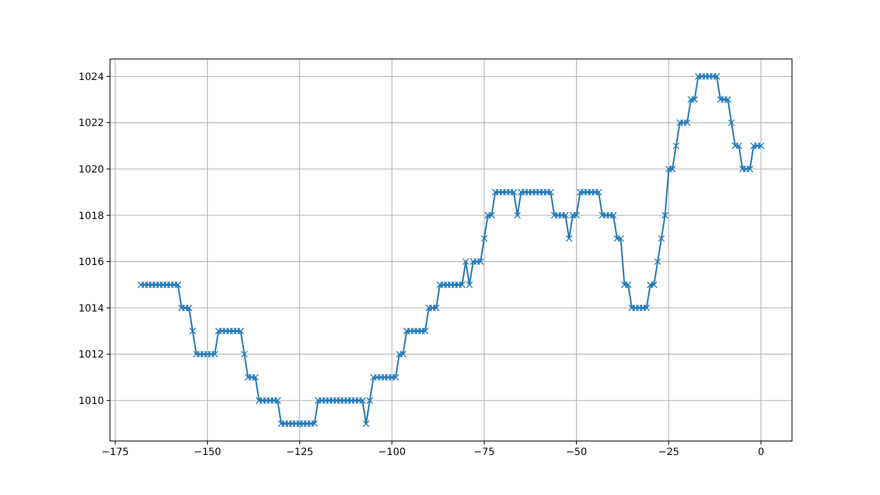 The height and width of the screenshot is (495, 880). Describe the element at coordinates (208, 452) in the screenshot. I see `x-tick-label: −150` at that location.